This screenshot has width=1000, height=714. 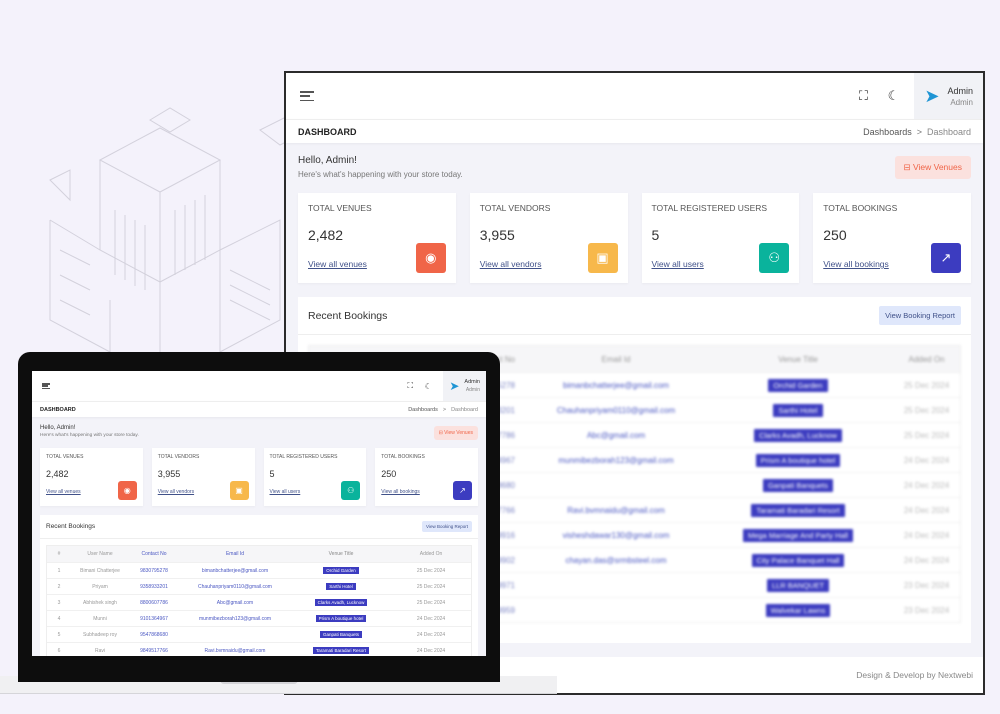 I want to click on recent-bookings-title: Recent Bookings, so click(x=71, y=526).